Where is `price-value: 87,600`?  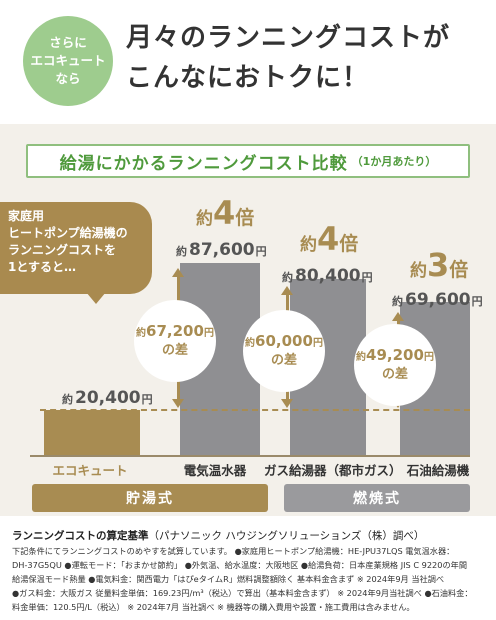
price-value: 87,600 is located at coordinates (222, 250).